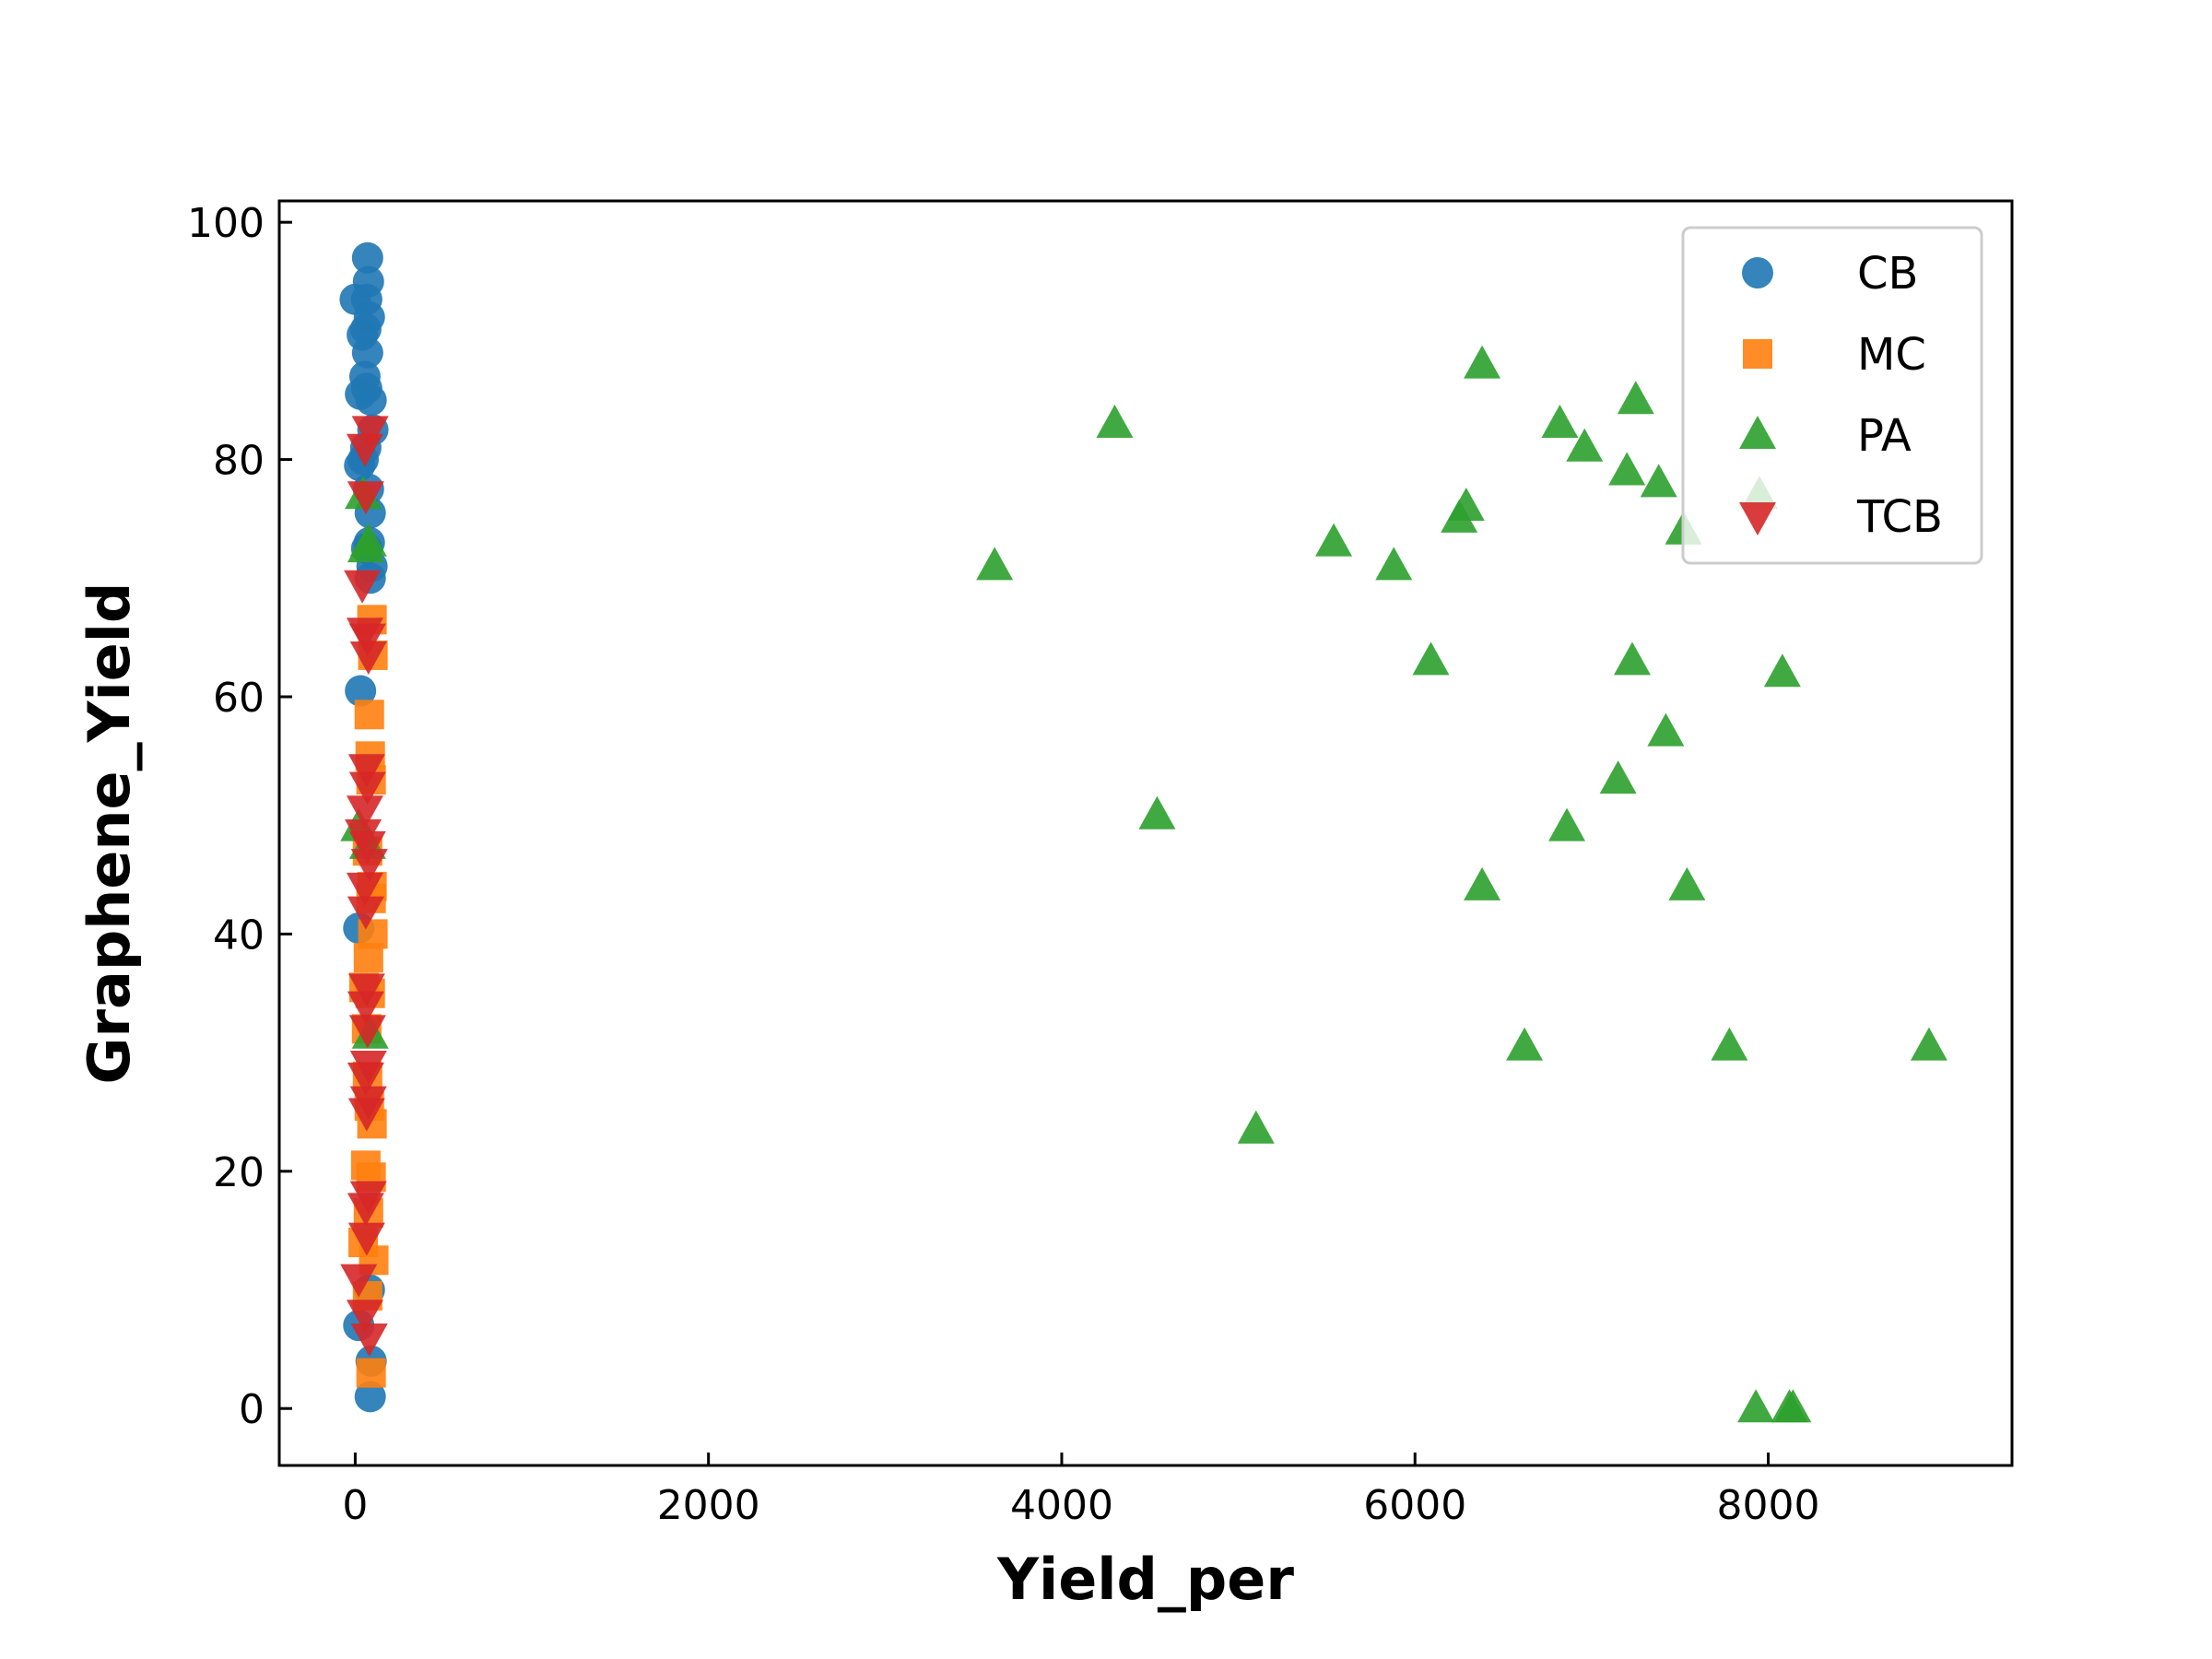 The width and height of the screenshot is (2212, 1659). What do you see at coordinates (1757, 272) in the screenshot?
I see `legend-marker-cb` at bounding box center [1757, 272].